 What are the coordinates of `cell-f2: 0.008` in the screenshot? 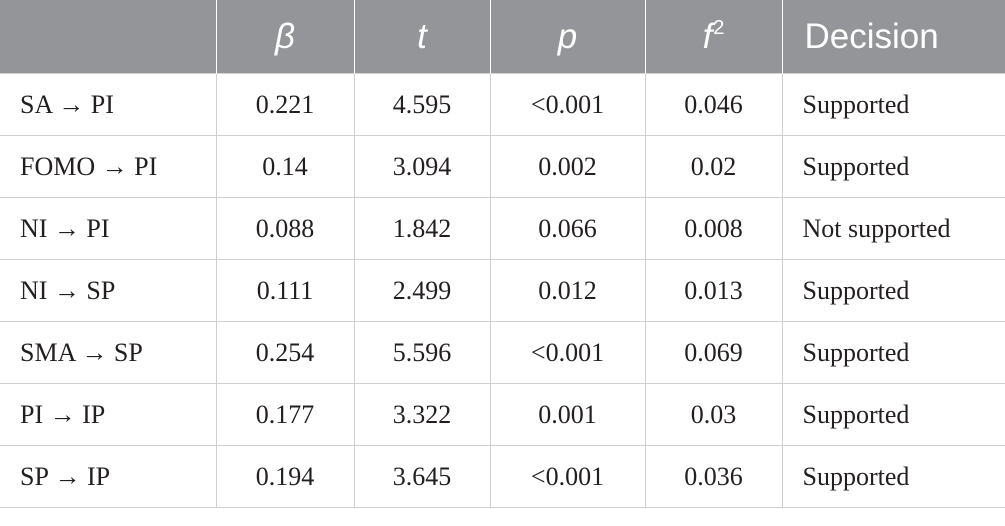 It's located at (713, 228).